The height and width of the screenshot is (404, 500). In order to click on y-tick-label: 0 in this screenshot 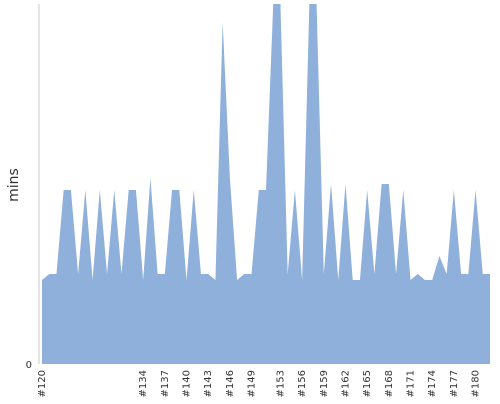, I will do `click(29, 365)`.